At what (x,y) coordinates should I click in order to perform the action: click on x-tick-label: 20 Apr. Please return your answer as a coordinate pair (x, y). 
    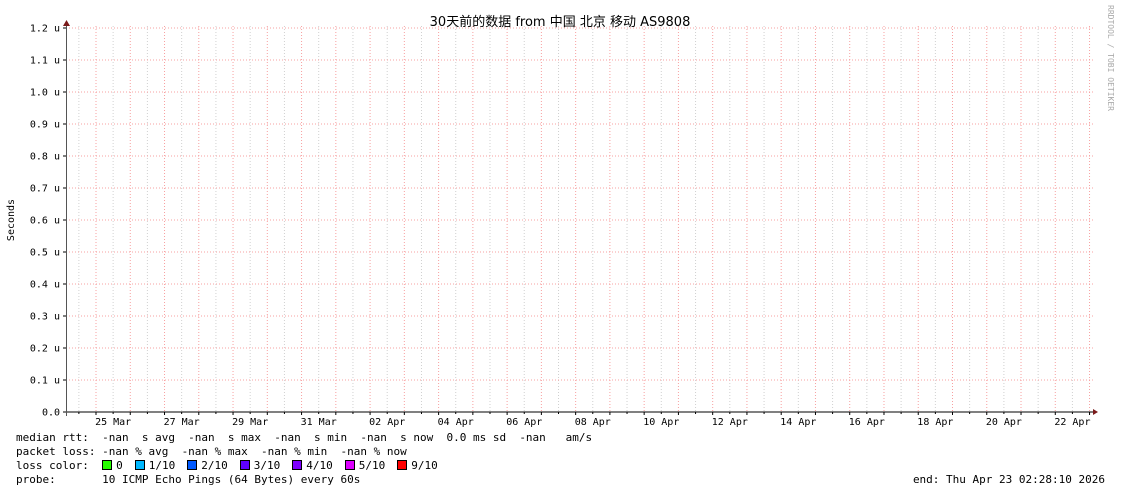
    Looking at the image, I should click on (1004, 422).